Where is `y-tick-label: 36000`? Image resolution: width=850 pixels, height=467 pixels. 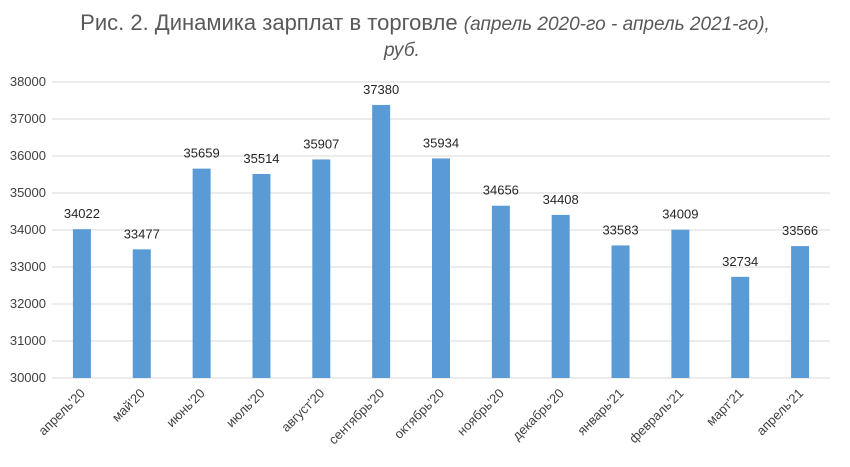
y-tick-label: 36000 is located at coordinates (28, 155).